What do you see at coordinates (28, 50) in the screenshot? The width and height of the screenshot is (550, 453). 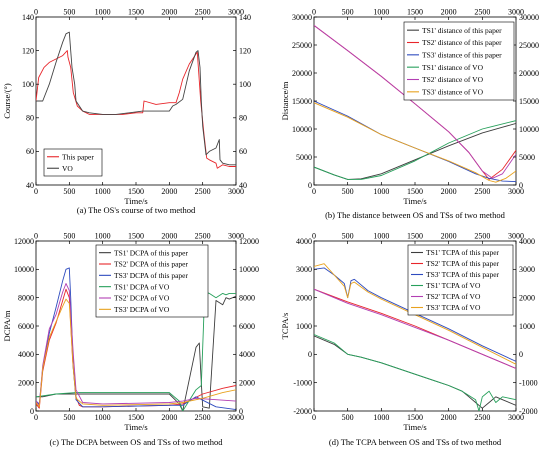 I see `y-tick-label: 120` at bounding box center [28, 50].